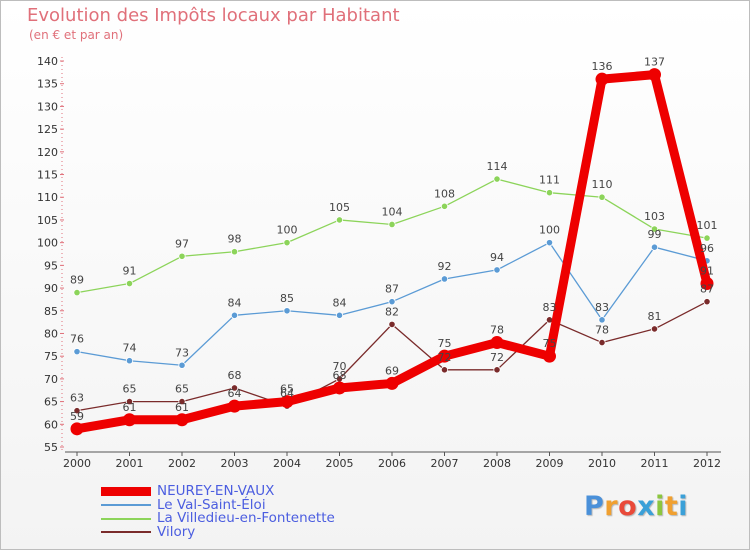  Describe the element at coordinates (654, 62) in the screenshot. I see `data-label-neurey-en-vaux: 137` at that location.